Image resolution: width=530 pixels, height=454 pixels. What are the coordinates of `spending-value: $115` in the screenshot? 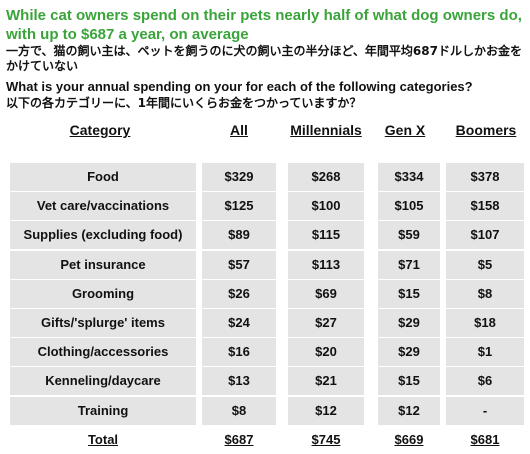 It's located at (326, 235).